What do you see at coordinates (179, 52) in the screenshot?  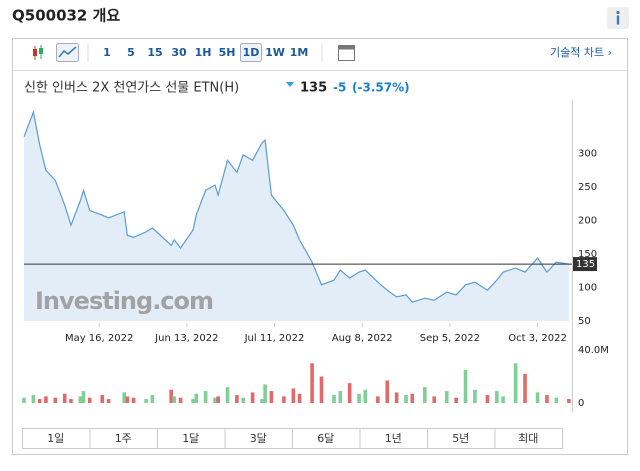 I see `interval-button: 30` at bounding box center [179, 52].